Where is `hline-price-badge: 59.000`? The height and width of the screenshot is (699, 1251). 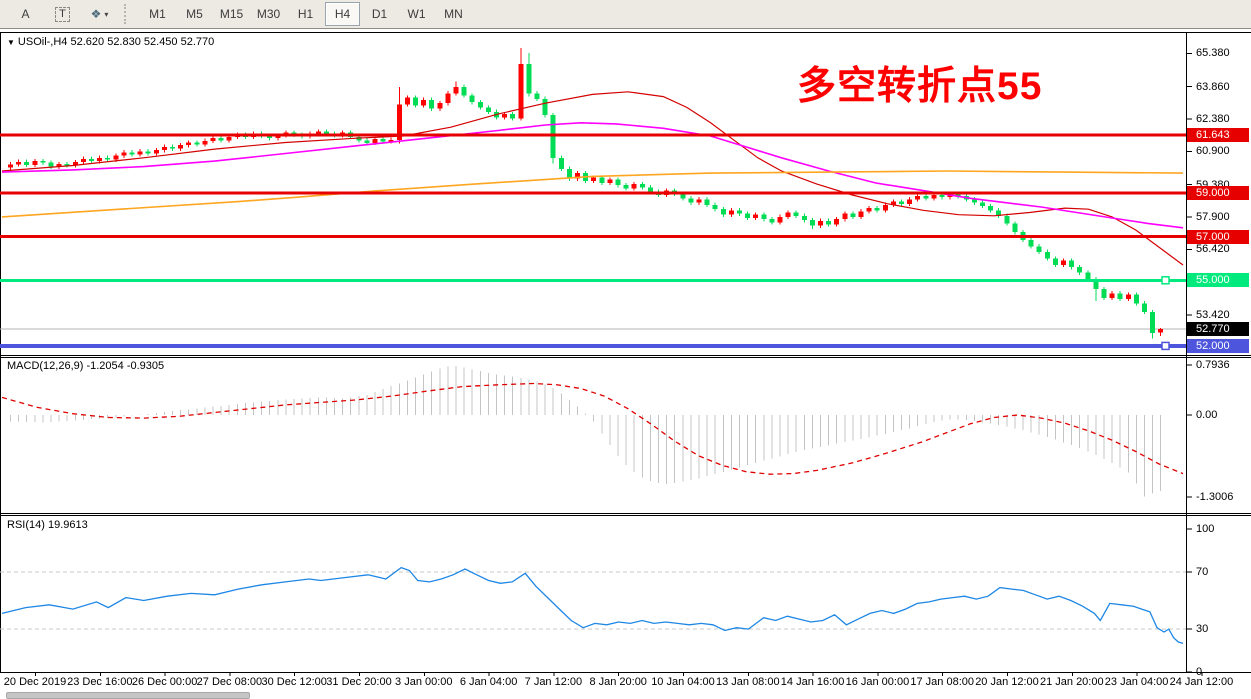 hline-price-badge: 59.000 is located at coordinates (1218, 192).